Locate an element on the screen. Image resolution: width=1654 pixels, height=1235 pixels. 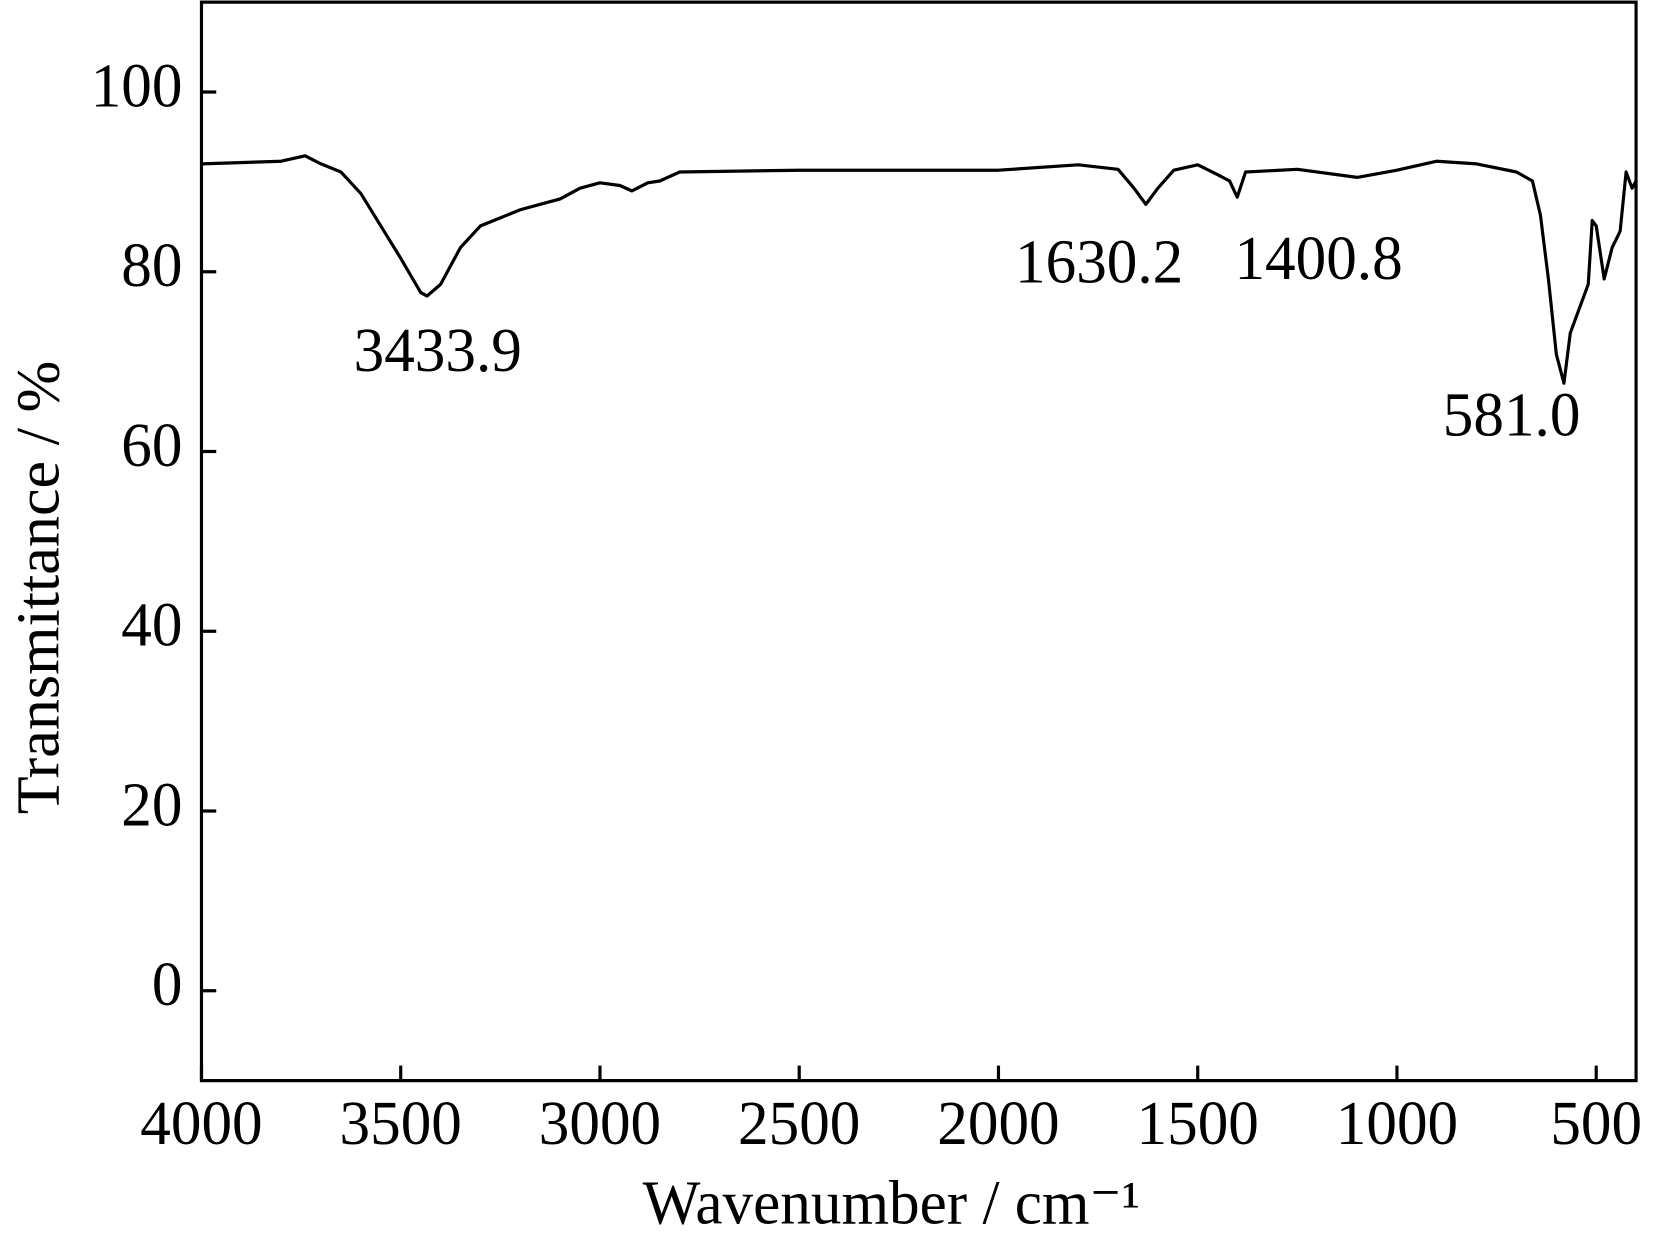
x-tick-label: 2500 is located at coordinates (799, 1124).